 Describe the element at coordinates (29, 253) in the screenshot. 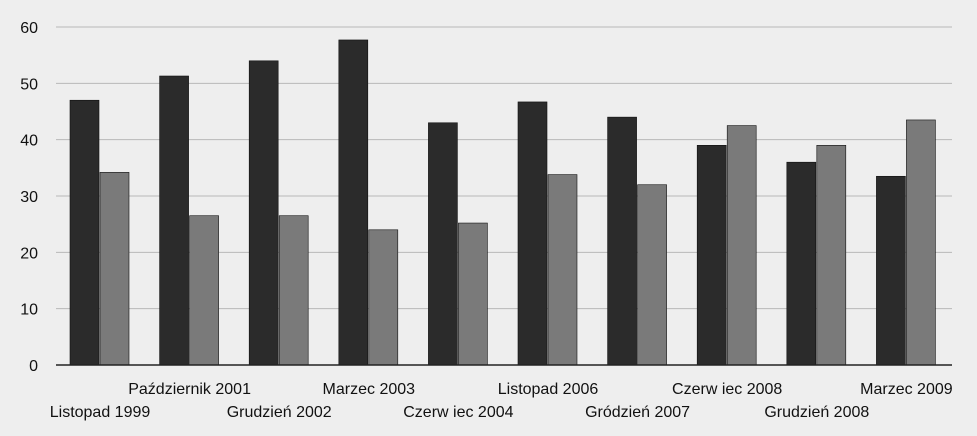

I see `y-tick-label: 20` at that location.